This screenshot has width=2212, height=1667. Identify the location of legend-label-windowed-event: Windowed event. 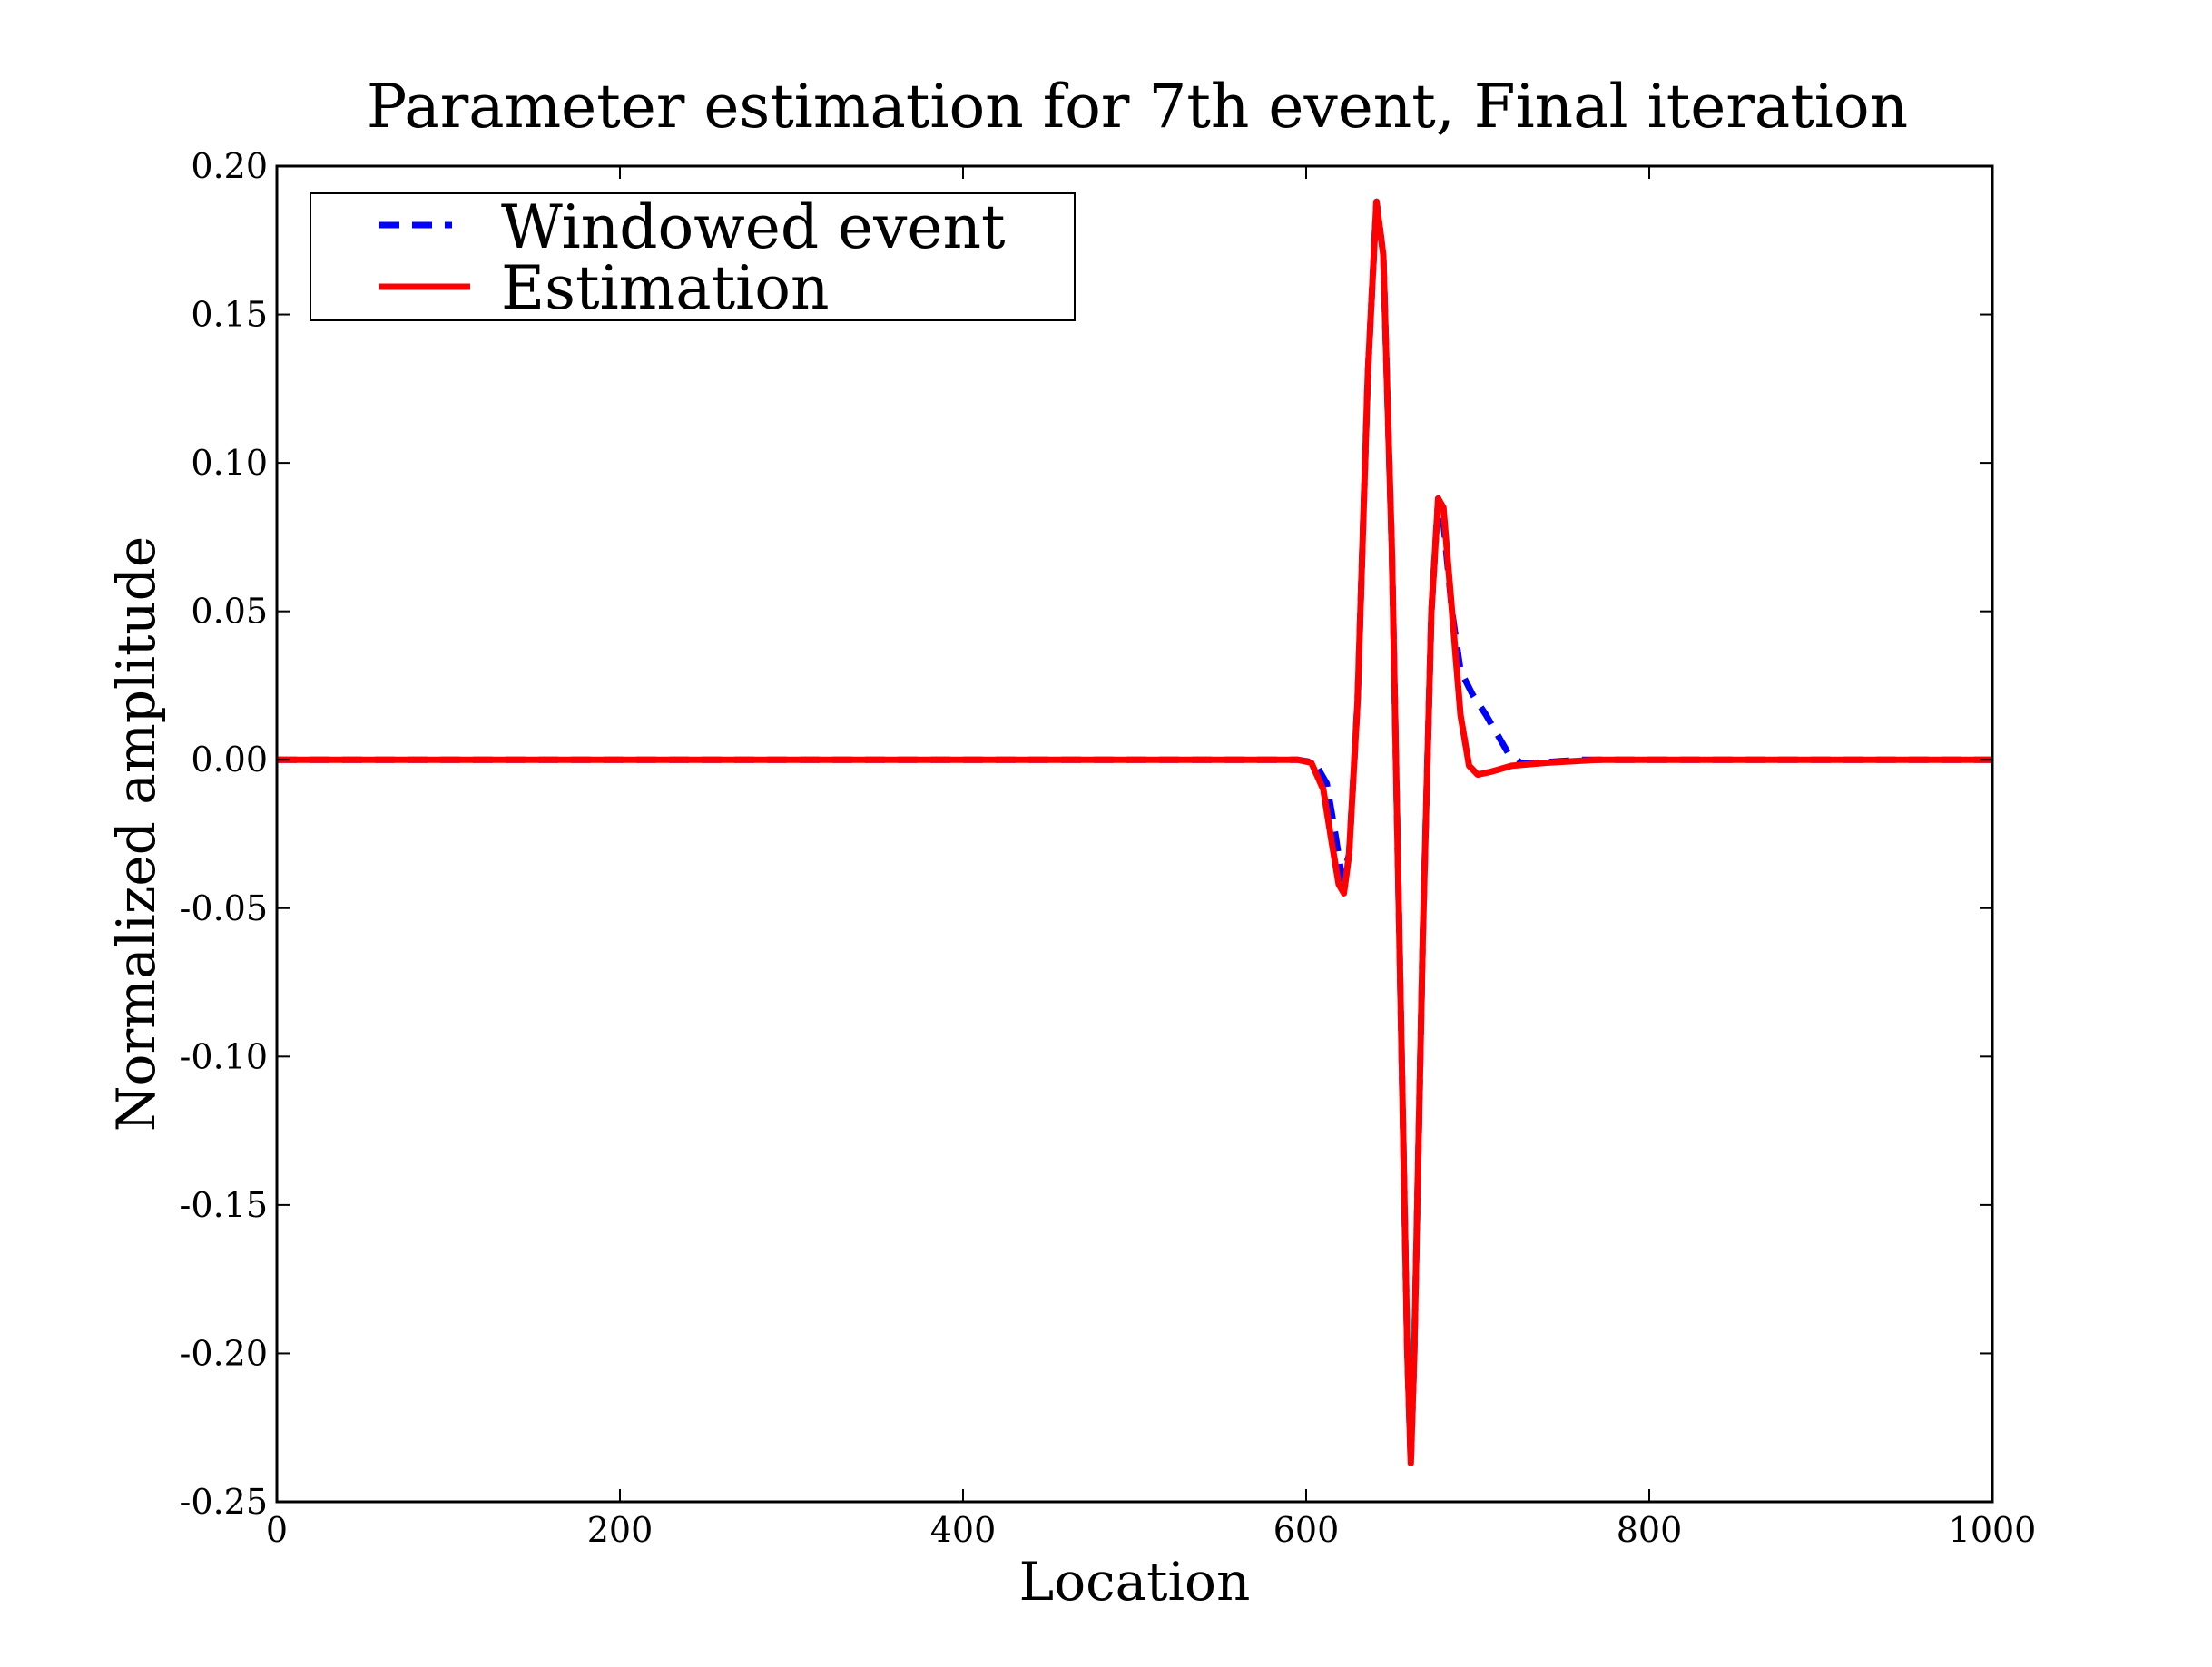
(753, 227).